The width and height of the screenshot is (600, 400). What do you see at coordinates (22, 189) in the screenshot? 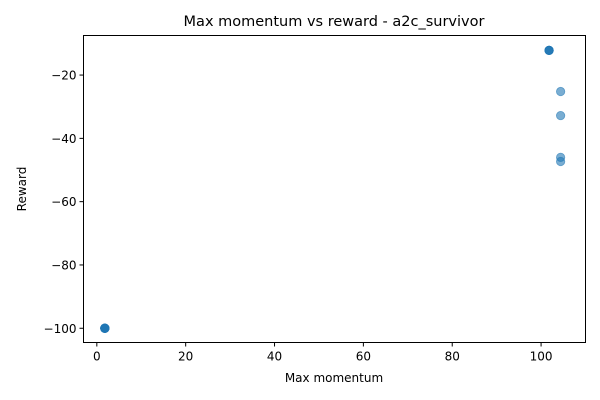
I see `y-axis-label: Reward` at bounding box center [22, 189].